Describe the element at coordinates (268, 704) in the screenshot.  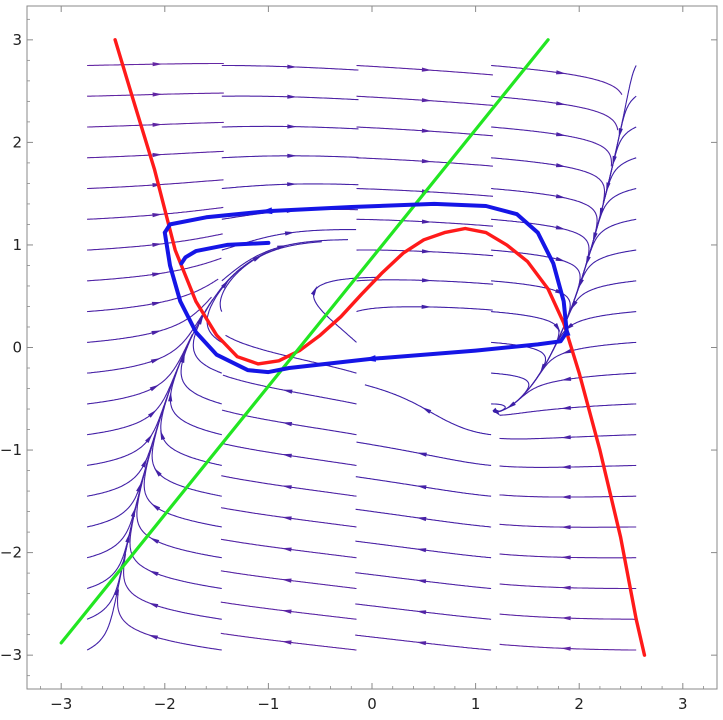
I see `x-tick-label: −1` at that location.